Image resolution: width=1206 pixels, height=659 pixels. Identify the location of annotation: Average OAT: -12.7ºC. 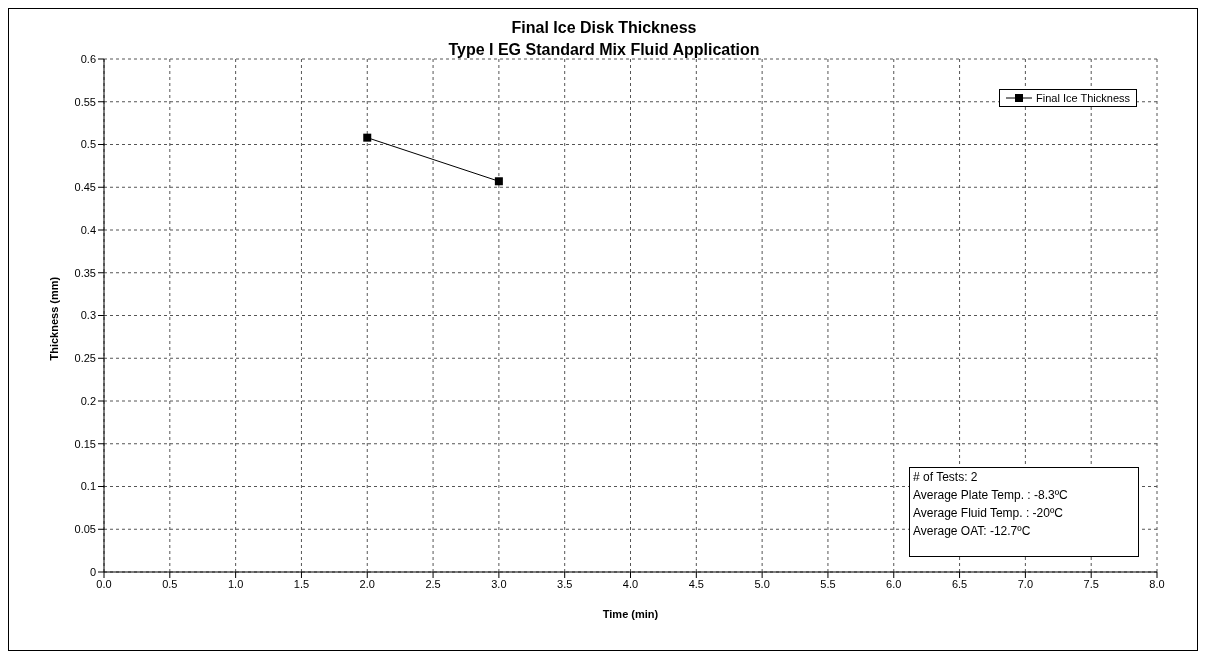
(972, 531).